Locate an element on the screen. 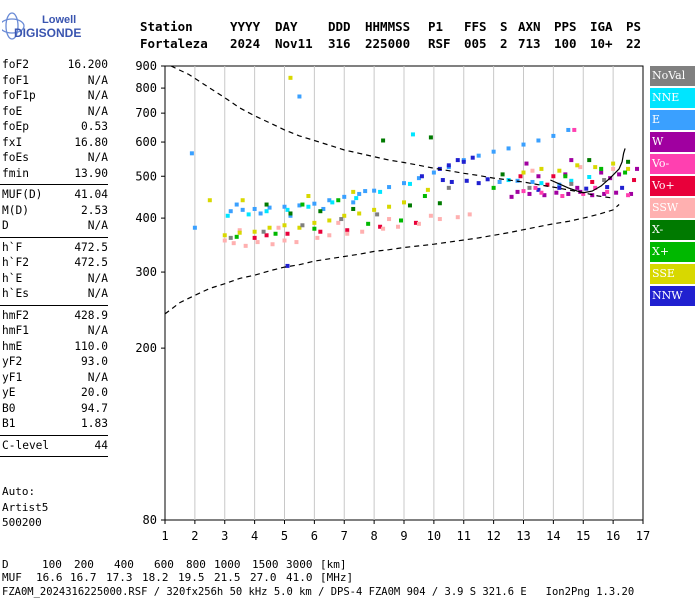 The image size is (700, 600). auto-program: Artist5 is located at coordinates (25, 507).